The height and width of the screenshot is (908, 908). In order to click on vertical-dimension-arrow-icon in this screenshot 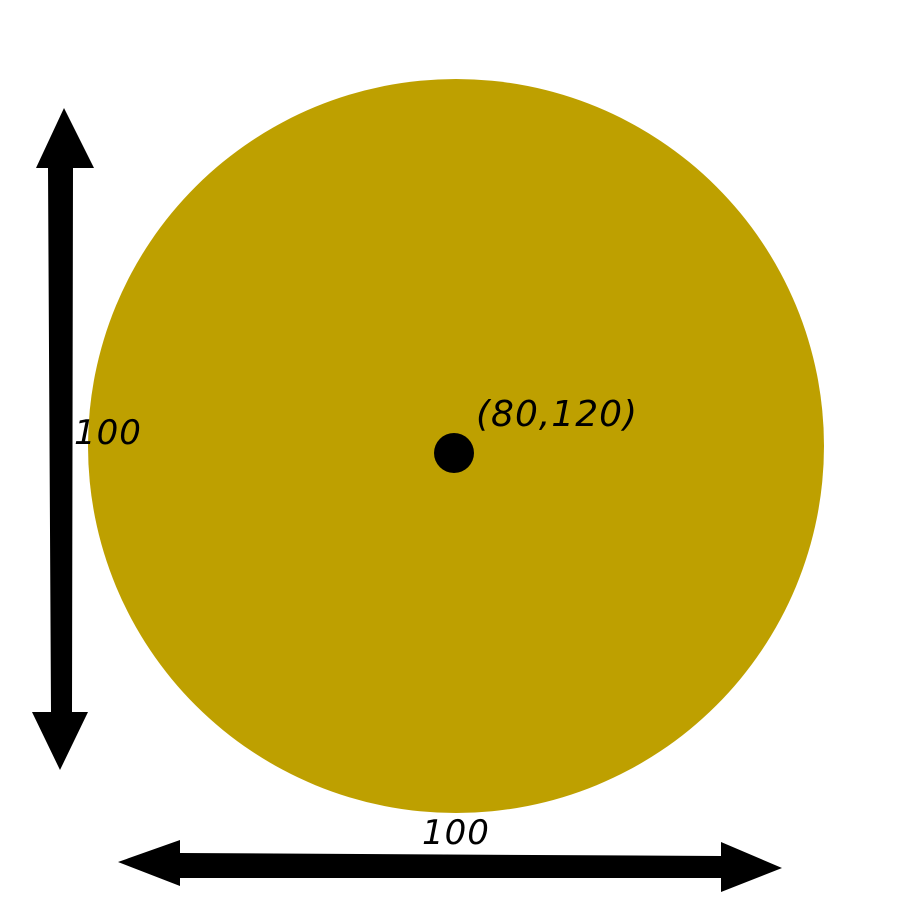, I will do `click(63, 439)`.